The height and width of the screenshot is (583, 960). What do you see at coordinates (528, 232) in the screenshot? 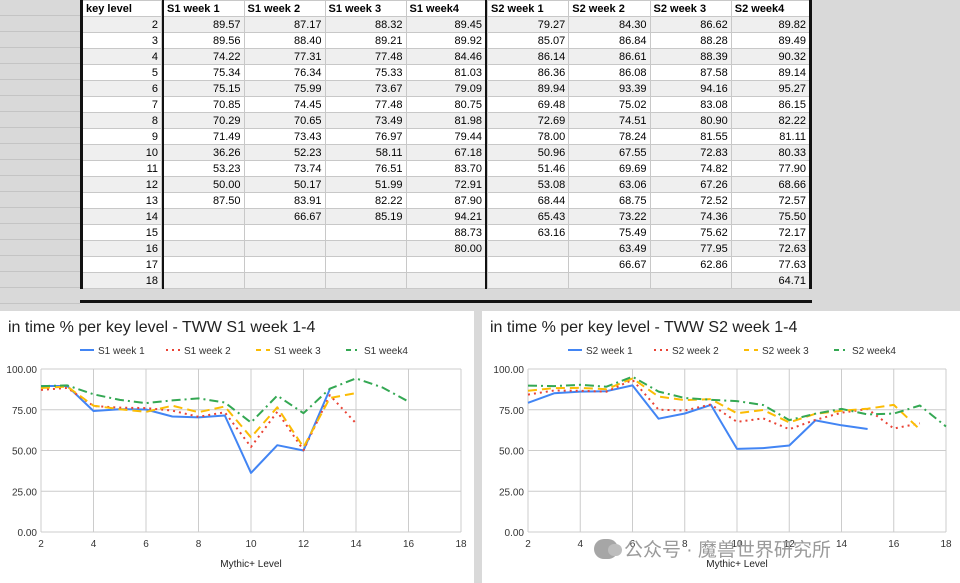
I see `s2-cell: 63.16` at bounding box center [528, 232].